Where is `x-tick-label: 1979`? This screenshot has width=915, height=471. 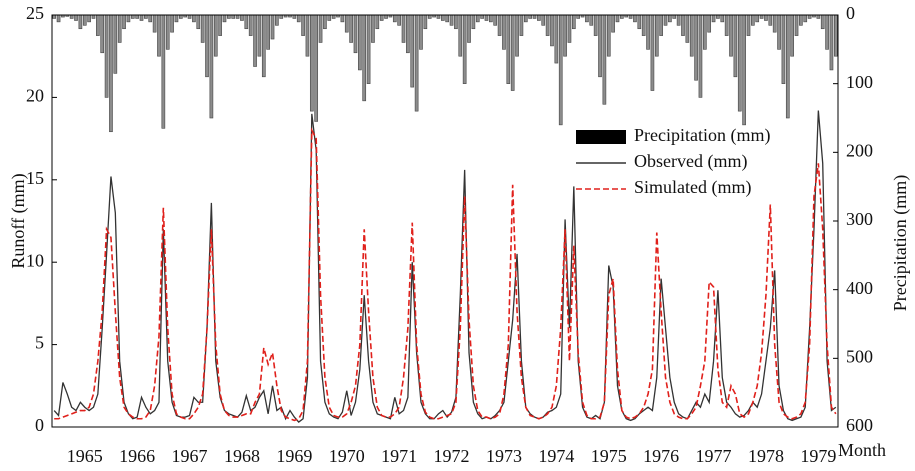 x-tick-label: 1979 is located at coordinates (818, 456).